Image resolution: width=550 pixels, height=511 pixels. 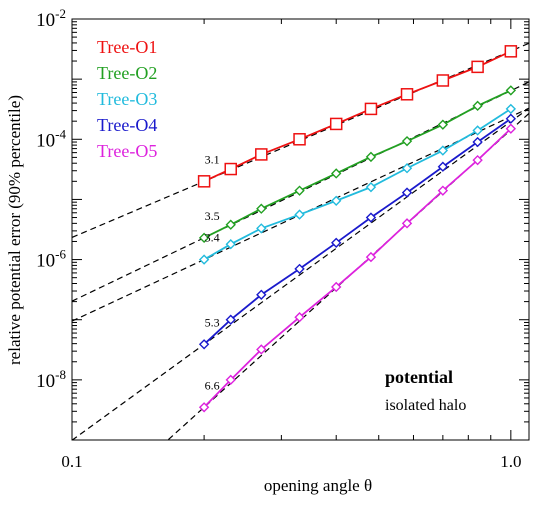 I want to click on fit-slope-label: 3.5, so click(x=212, y=216).